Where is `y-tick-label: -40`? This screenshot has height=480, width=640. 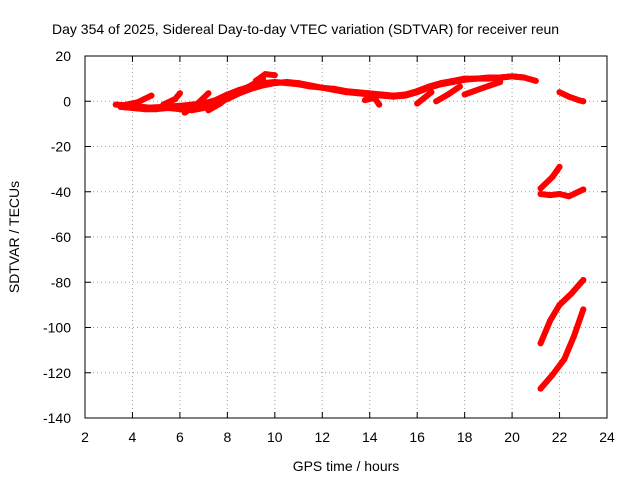 y-tick-label: -40 is located at coordinates (61, 192).